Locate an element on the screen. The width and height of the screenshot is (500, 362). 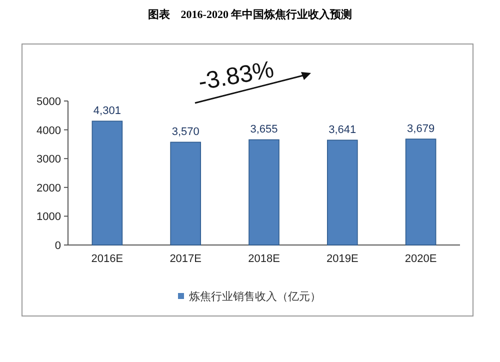
x-tick-label: 2020E is located at coordinates (420, 259).